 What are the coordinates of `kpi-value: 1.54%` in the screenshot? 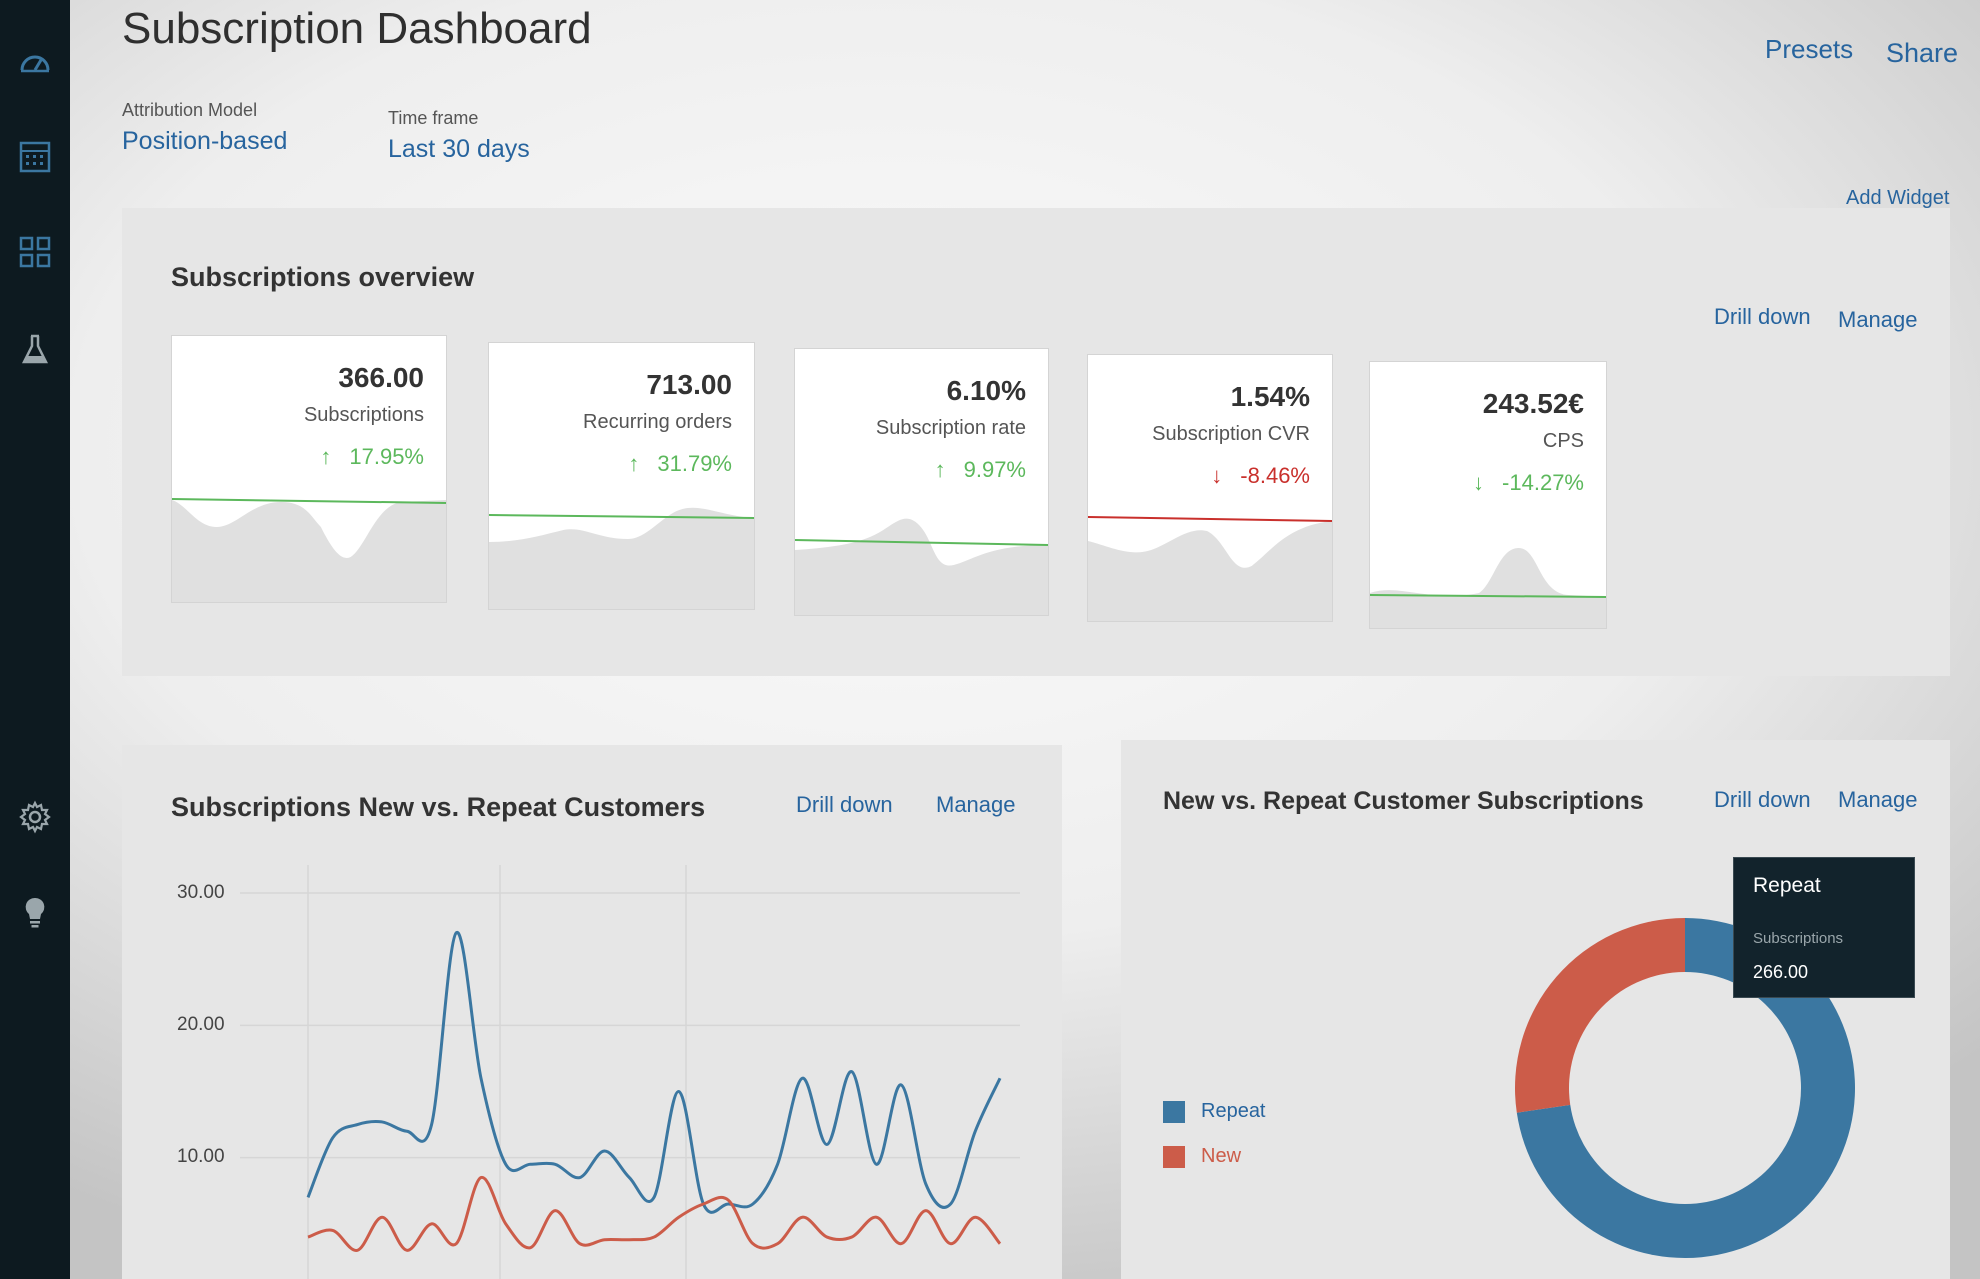 It's located at (1270, 396).